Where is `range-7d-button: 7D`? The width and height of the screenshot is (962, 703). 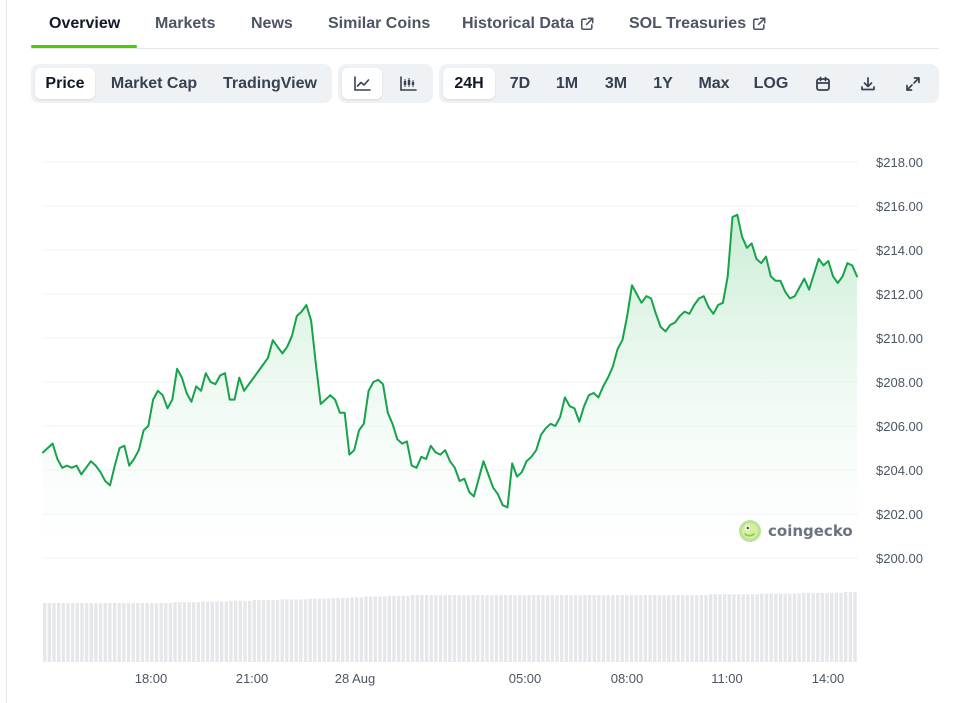 range-7d-button: 7D is located at coordinates (520, 83).